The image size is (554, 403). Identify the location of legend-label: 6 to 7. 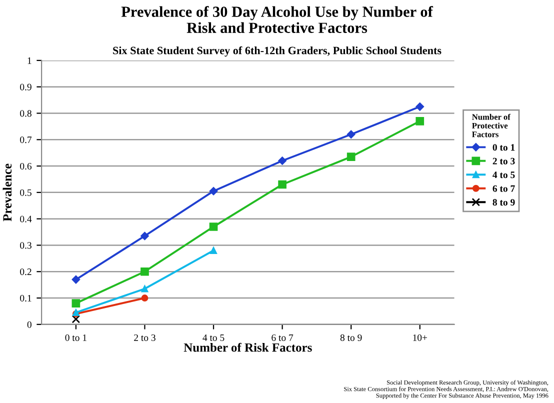
(503, 188).